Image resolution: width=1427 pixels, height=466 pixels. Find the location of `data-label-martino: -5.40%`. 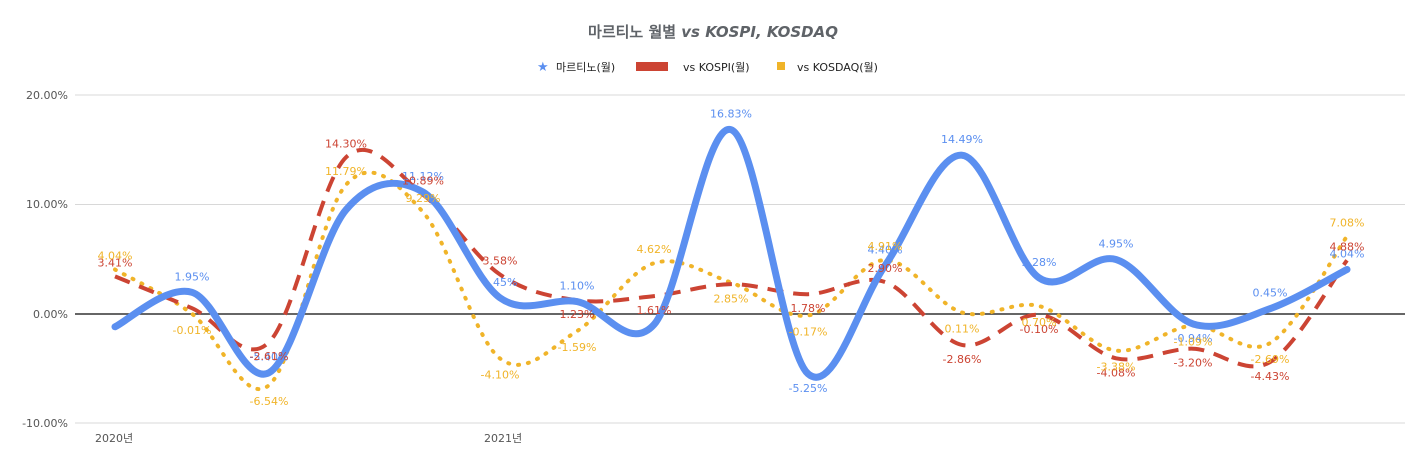

data-label-martino: -5.40% is located at coordinates (269, 357).